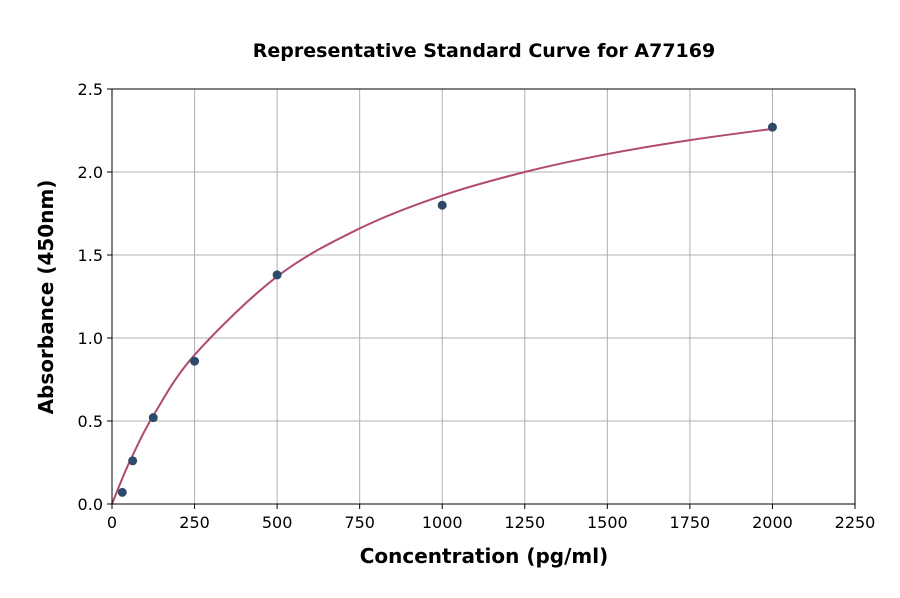 The height and width of the screenshot is (598, 900). I want to click on chart-title: Representative Standard Curve for A77169, so click(484, 51).